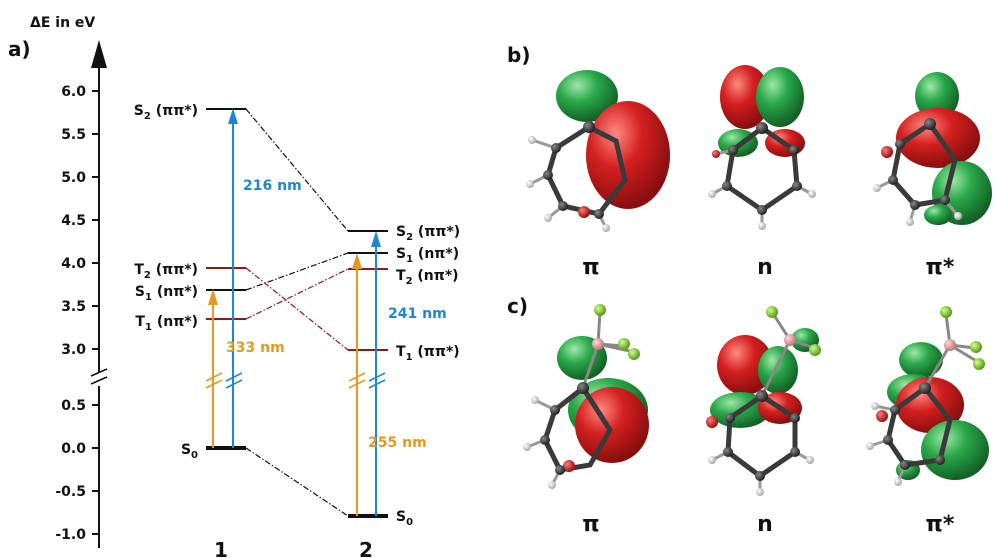 Image resolution: width=995 pixels, height=558 pixels. I want to click on state-label-2-s0: S0, so click(404, 518).